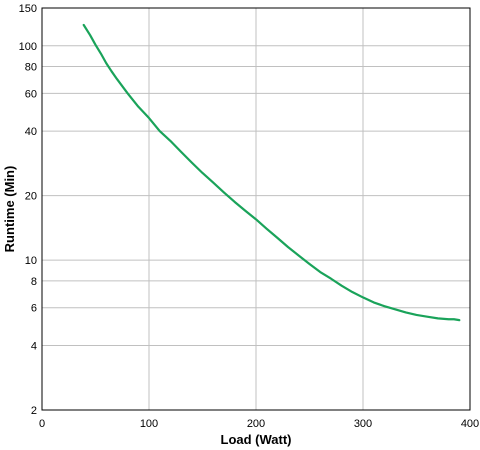 This screenshot has width=480, height=450. Describe the element at coordinates (28, 210) in the screenshot. I see `y-axis-ticks: 2 4 6 8 10 20 40 60 80 100 150` at that location.